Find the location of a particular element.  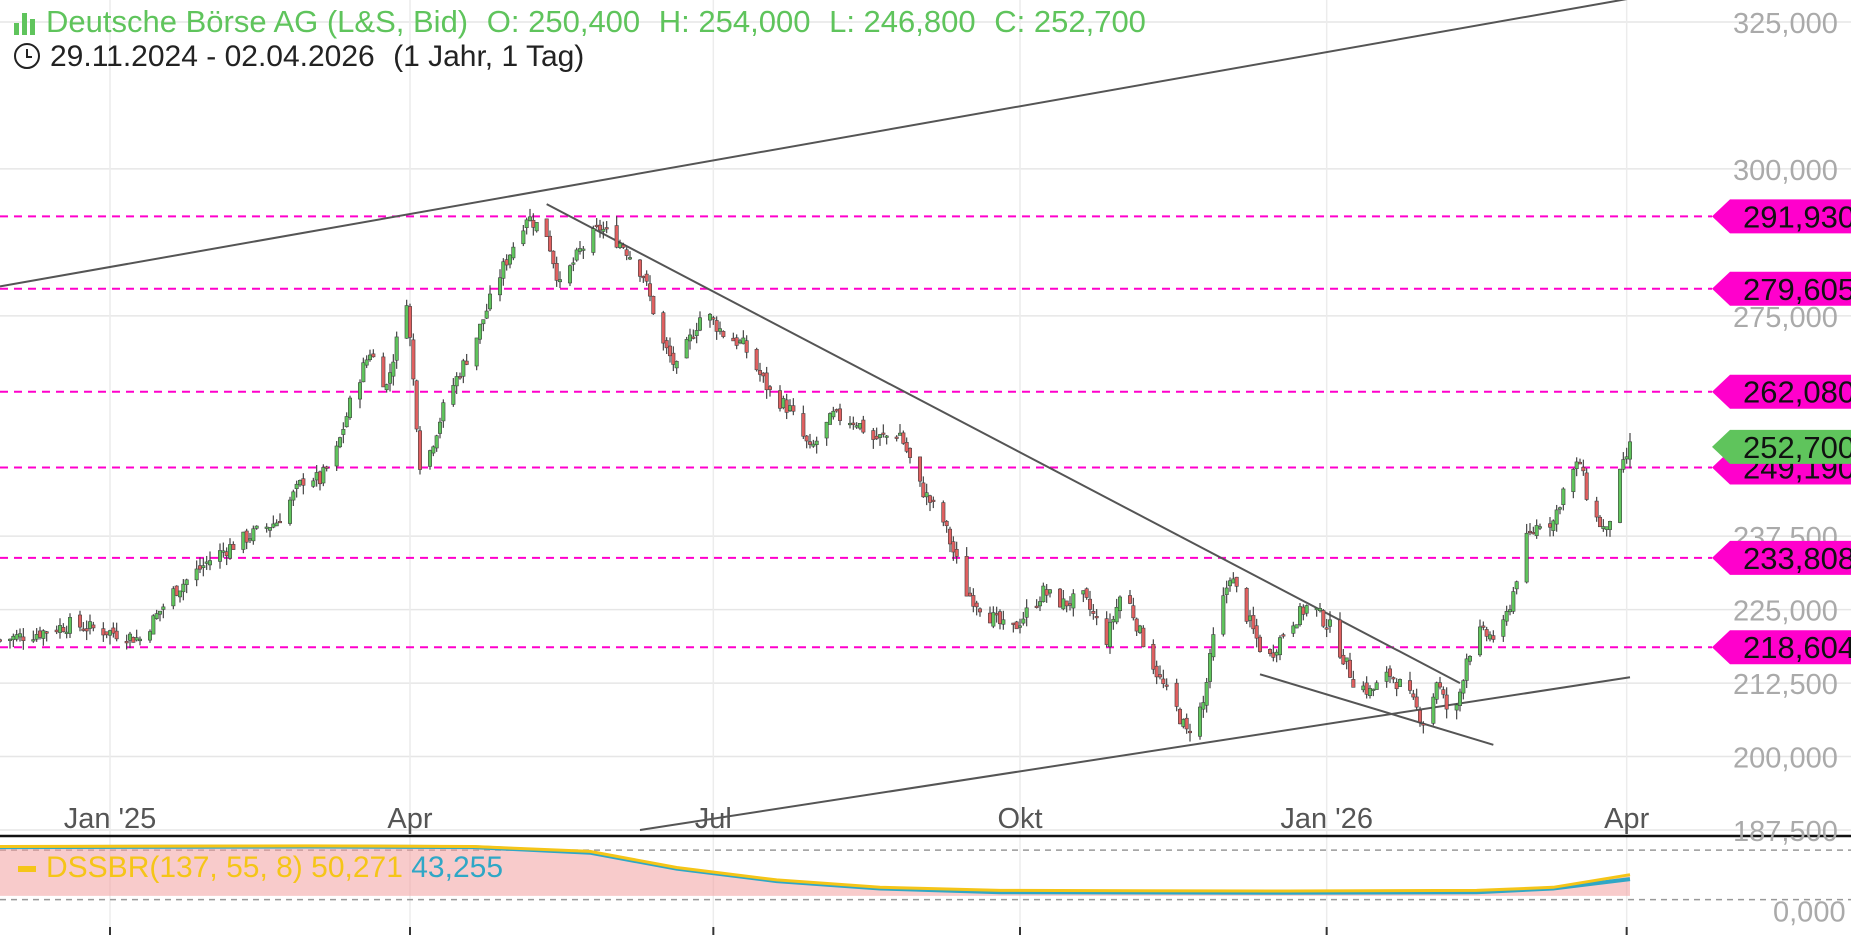

indicator-value-blue: 43,255 is located at coordinates (457, 867).